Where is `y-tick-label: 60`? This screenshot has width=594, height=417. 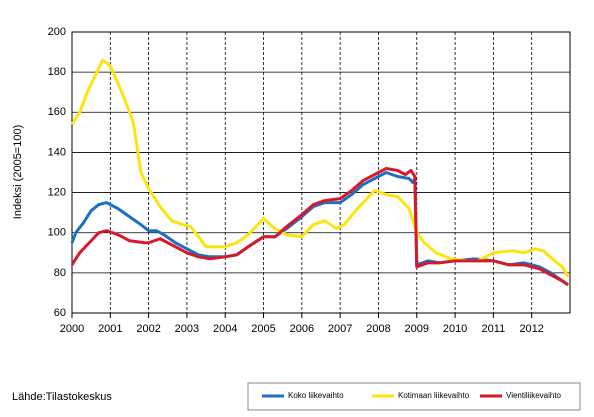 y-tick-label: 60 is located at coordinates (60, 313).